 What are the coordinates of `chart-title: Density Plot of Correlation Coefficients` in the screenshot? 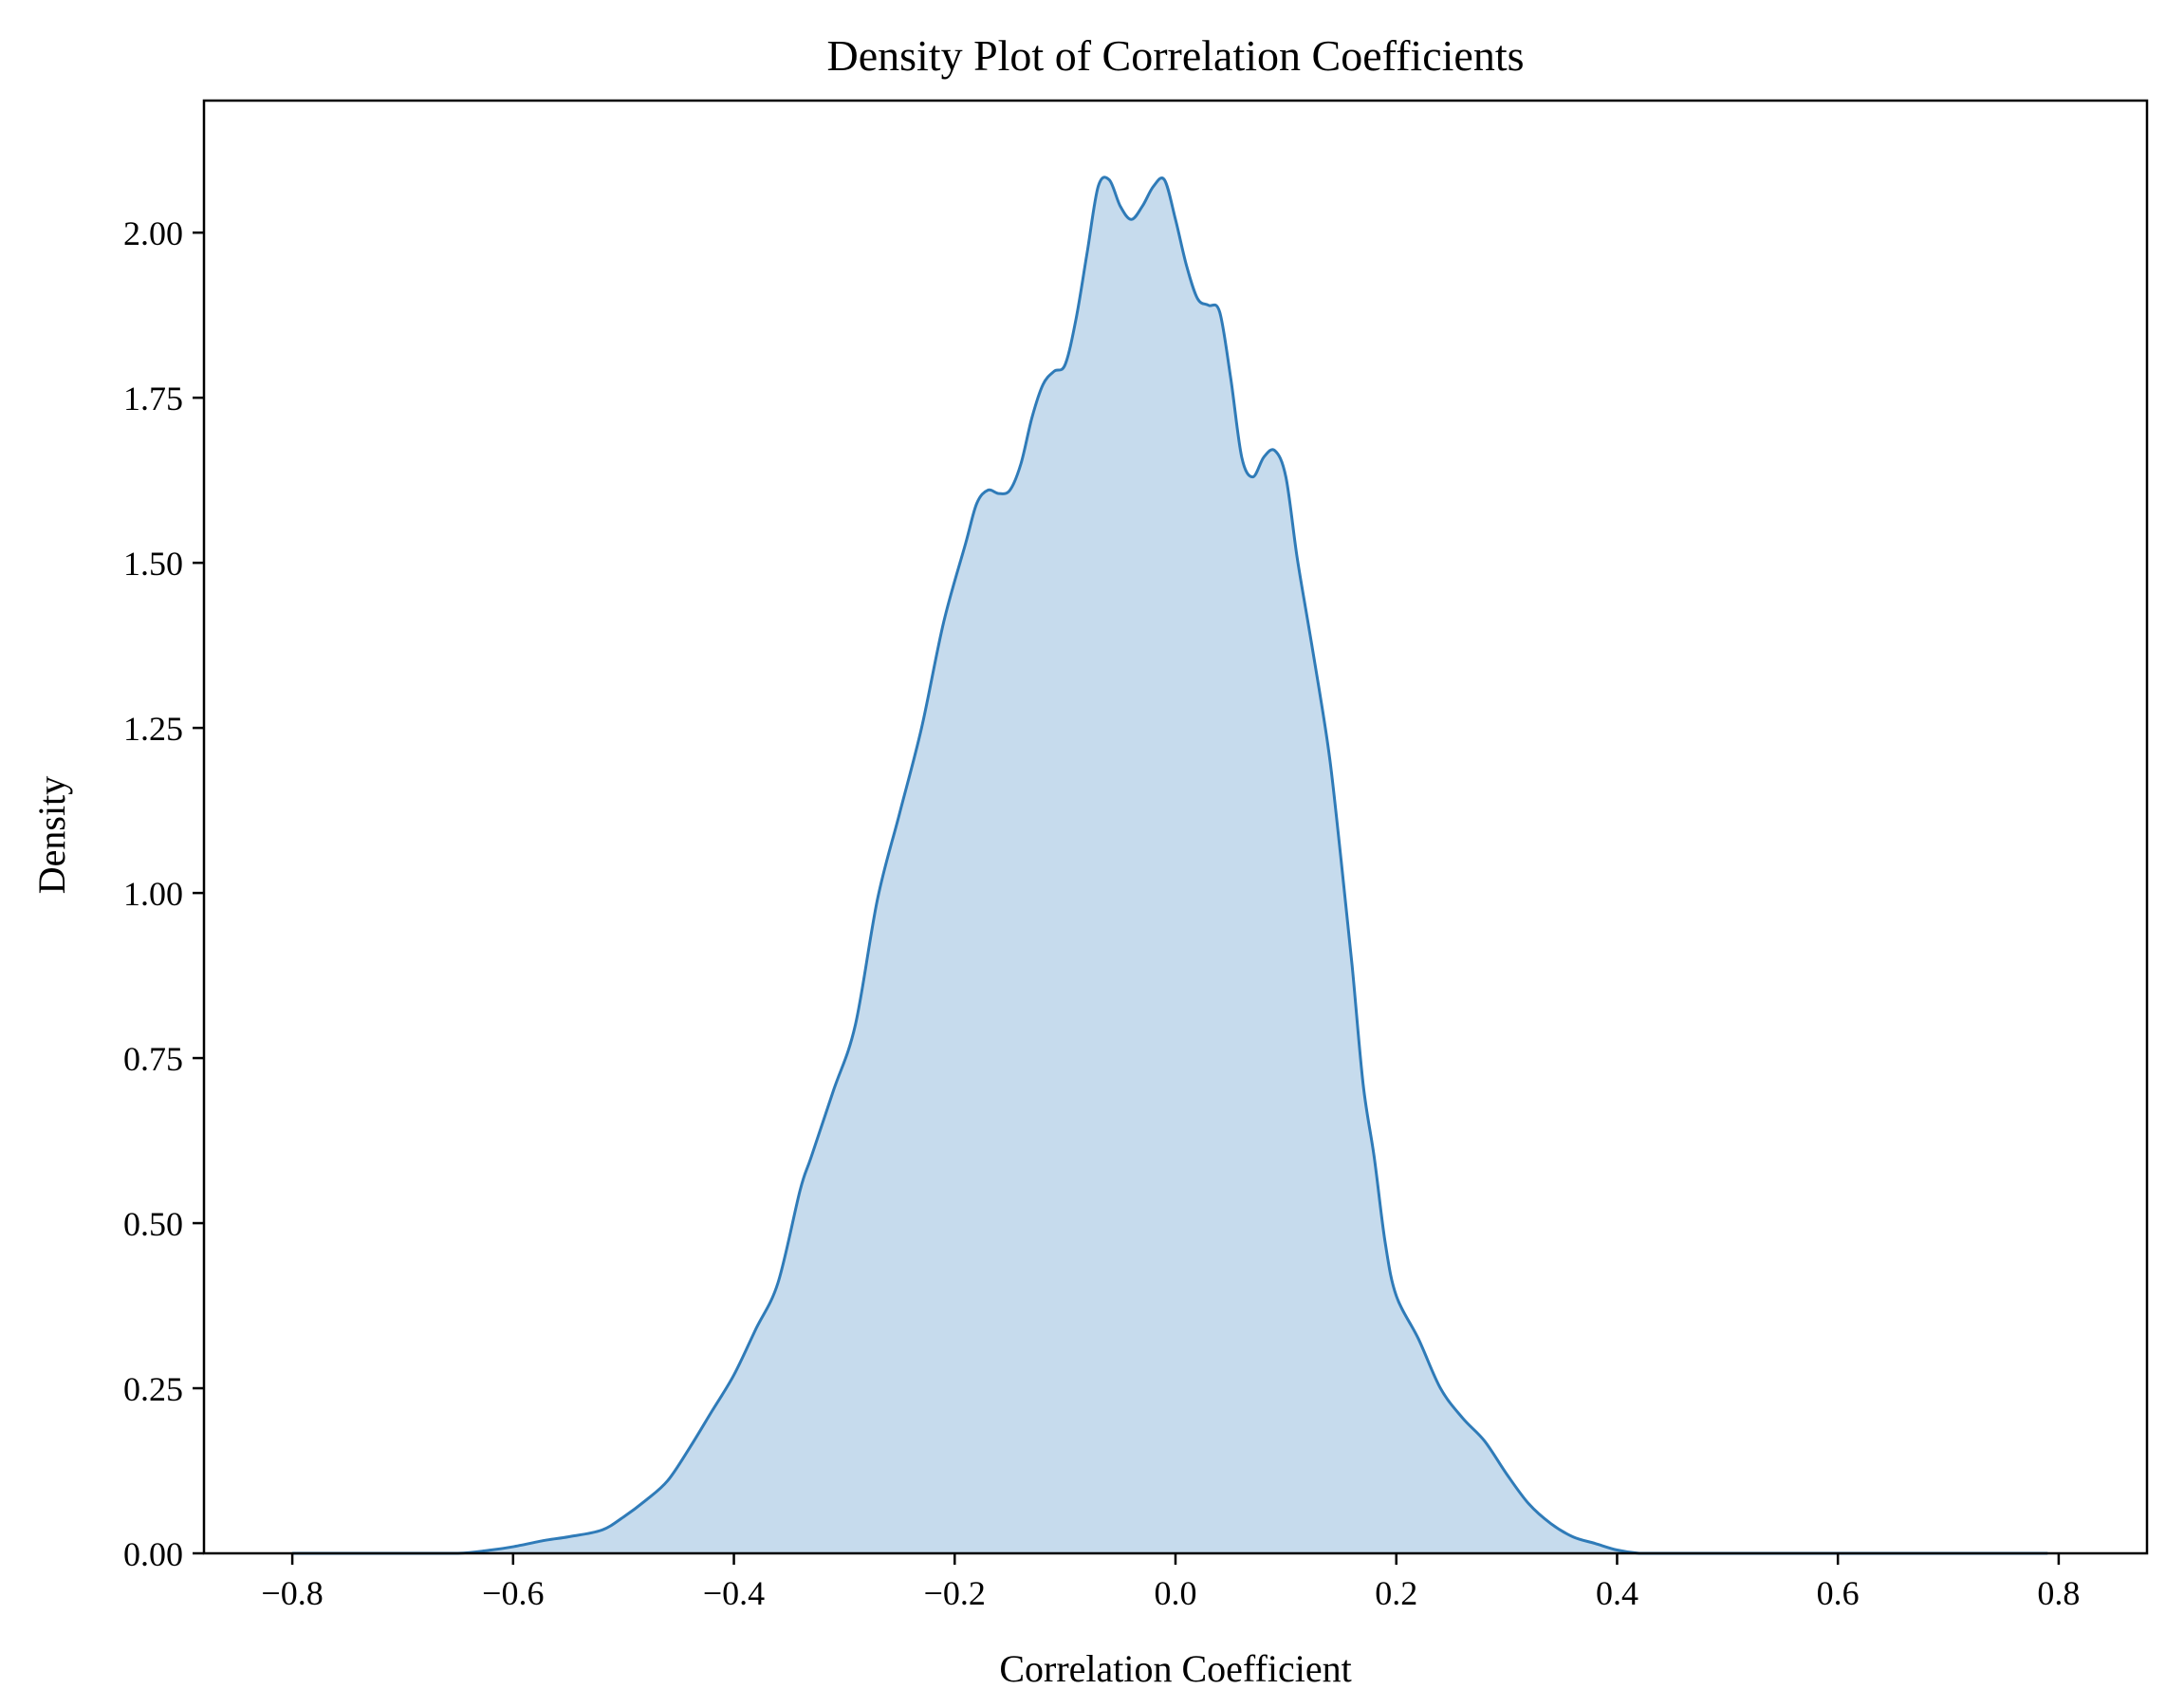 It's located at (1175, 55).